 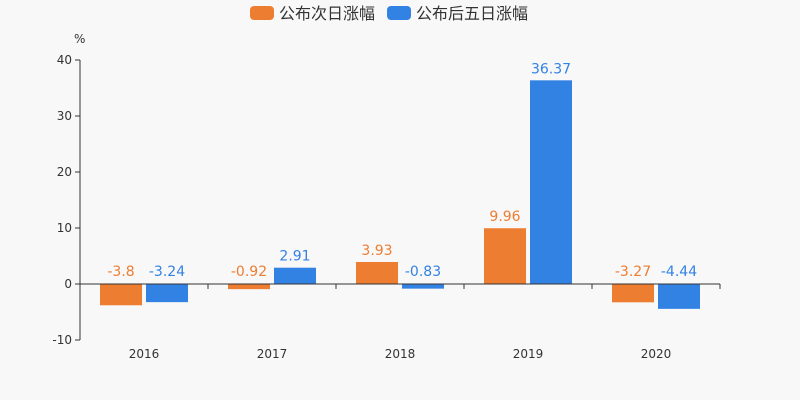 What do you see at coordinates (472, 13) in the screenshot?
I see `legend-label: 公布后五日涨幅` at bounding box center [472, 13].